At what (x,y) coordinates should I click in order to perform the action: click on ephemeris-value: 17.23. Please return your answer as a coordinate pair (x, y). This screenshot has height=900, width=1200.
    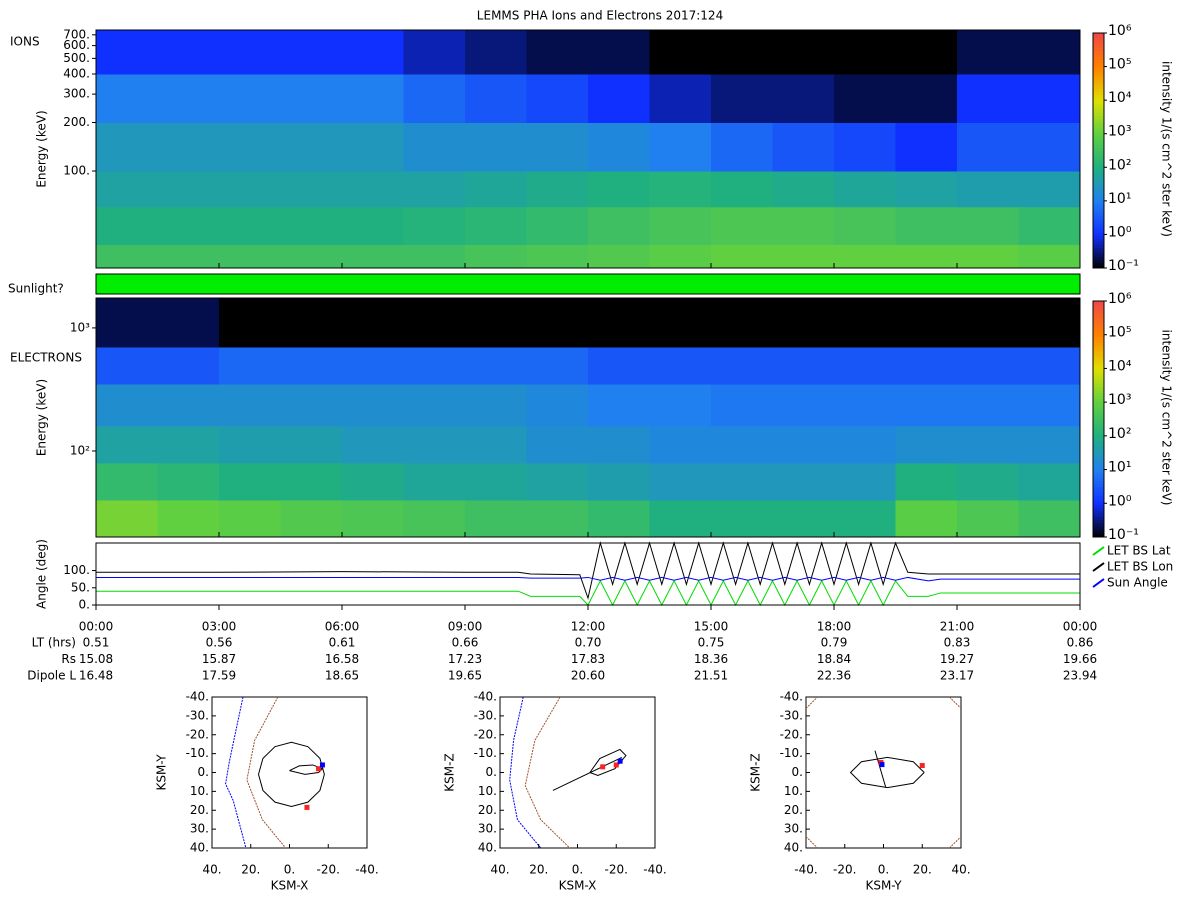
    Looking at the image, I should click on (465, 659).